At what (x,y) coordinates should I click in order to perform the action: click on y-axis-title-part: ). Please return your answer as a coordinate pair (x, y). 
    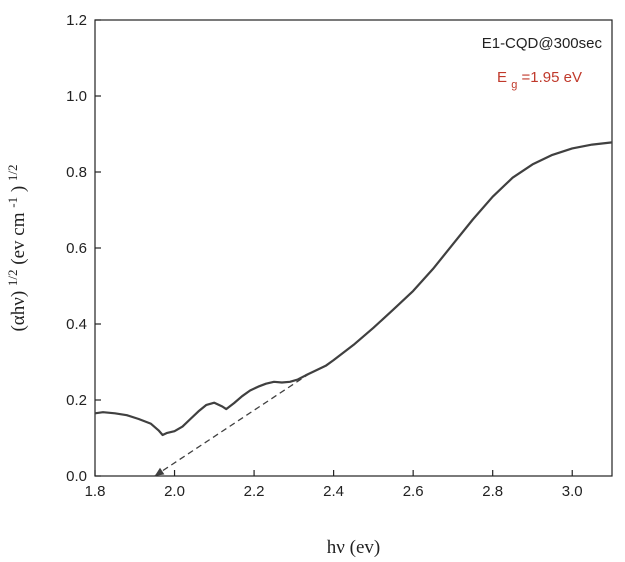
    Looking at the image, I should click on (18, 189).